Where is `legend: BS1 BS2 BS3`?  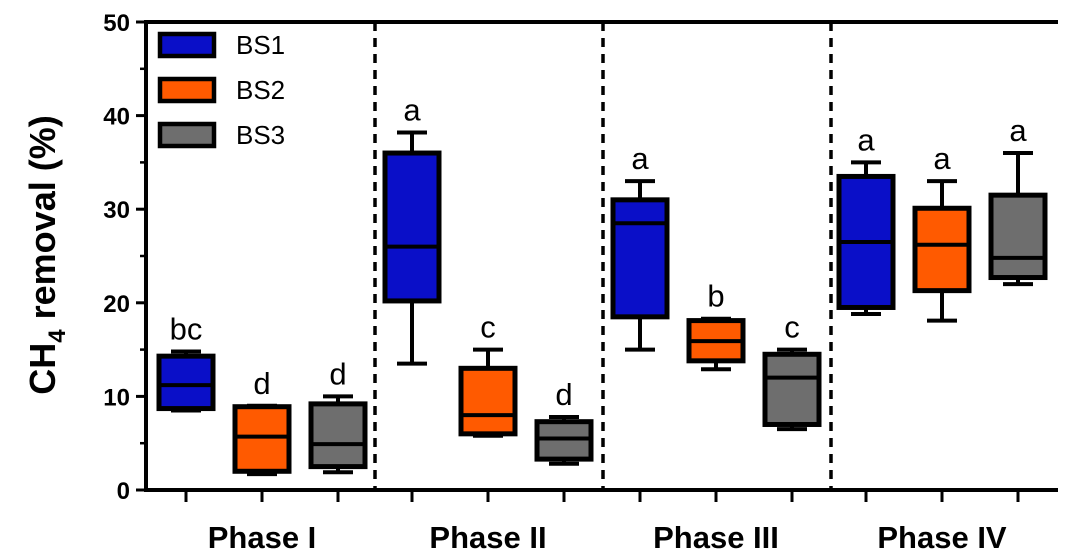
legend: BS1 BS2 BS3 is located at coordinates (221, 90).